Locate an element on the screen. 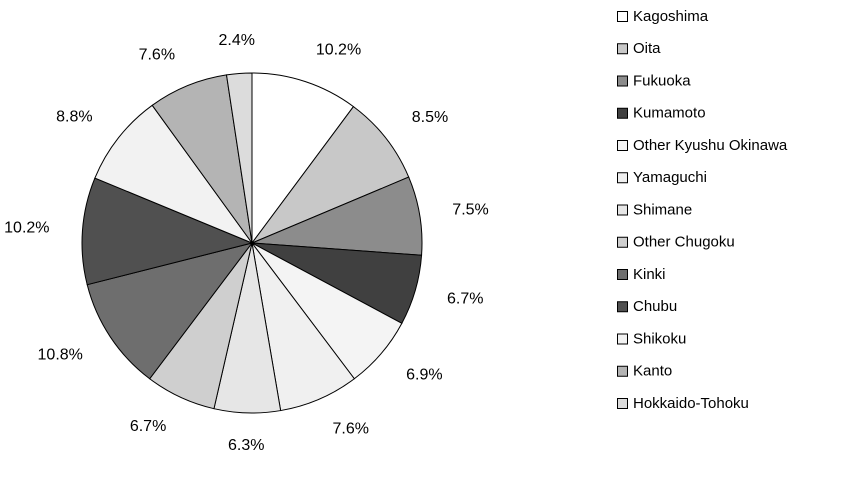 The width and height of the screenshot is (868, 484). legend-label: Other Chugoku is located at coordinates (684, 242).